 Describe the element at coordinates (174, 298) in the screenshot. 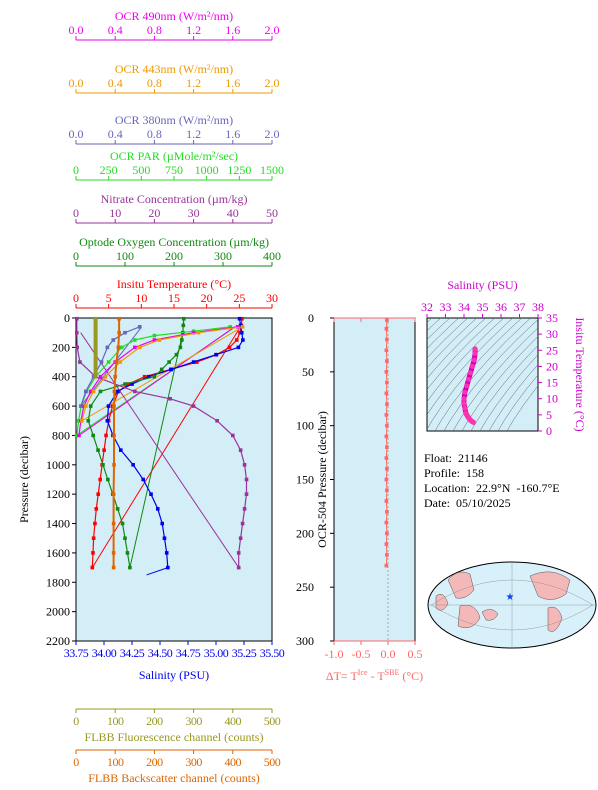

I see `temperature-tick-label: 15` at that location.